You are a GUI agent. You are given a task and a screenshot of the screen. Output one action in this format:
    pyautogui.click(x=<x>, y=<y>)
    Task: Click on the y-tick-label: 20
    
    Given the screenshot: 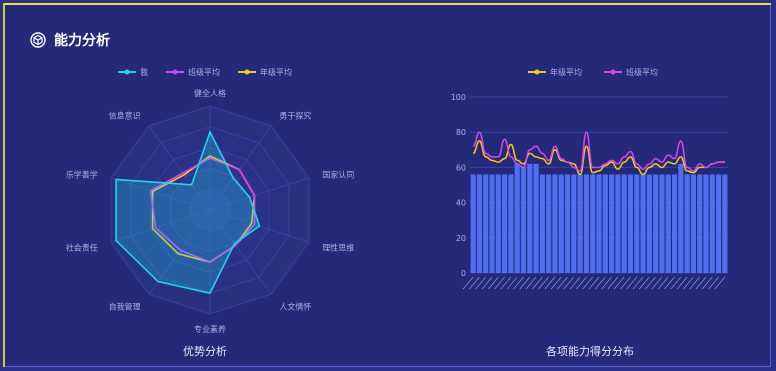 What is the action you would take?
    pyautogui.click(x=461, y=238)
    